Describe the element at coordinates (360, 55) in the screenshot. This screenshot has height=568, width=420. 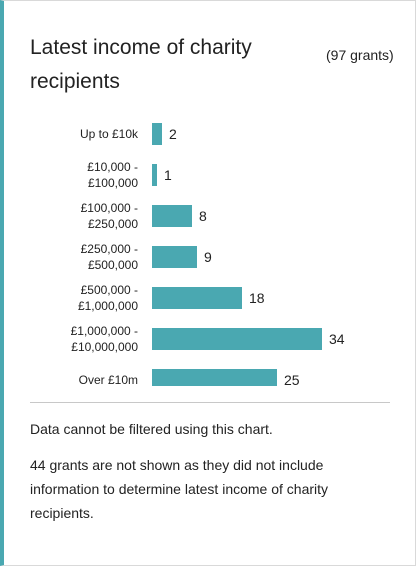
I see `grant-count: (97 grants)` at that location.